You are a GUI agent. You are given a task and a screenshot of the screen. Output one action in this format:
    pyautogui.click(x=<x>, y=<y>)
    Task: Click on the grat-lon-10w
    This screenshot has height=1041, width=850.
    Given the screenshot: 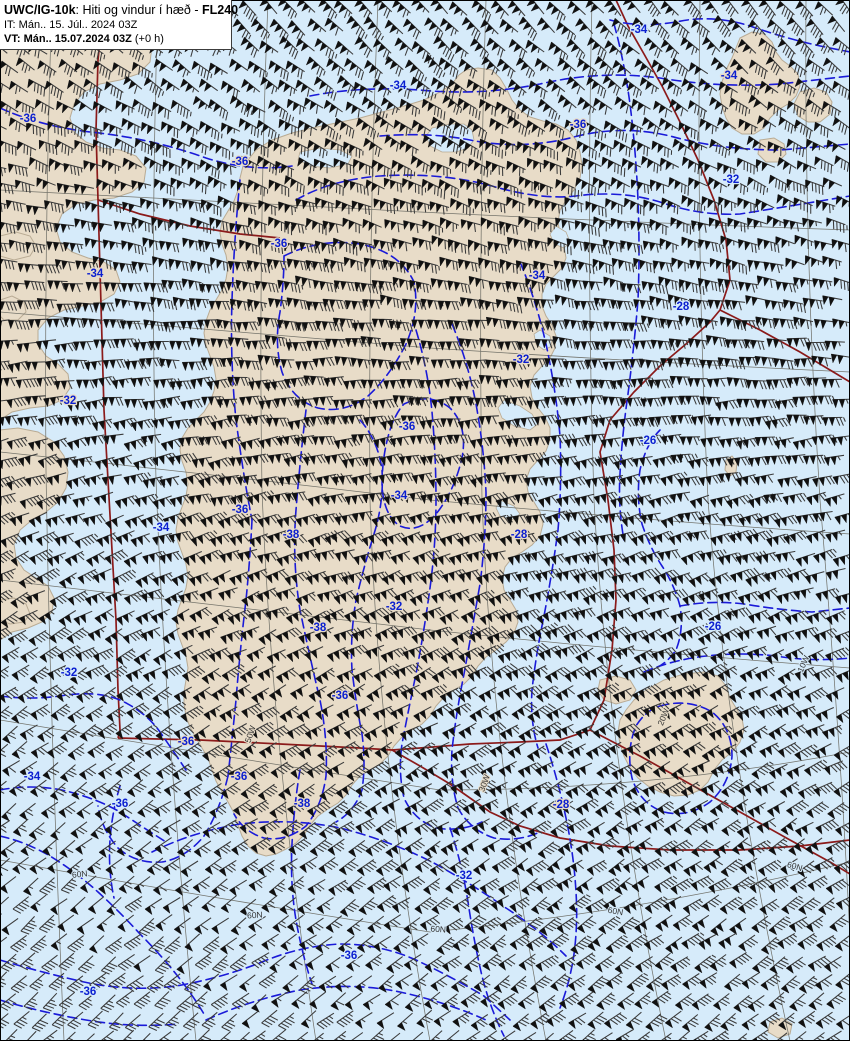 What is the action you would take?
    pyautogui.click(x=827, y=470)
    